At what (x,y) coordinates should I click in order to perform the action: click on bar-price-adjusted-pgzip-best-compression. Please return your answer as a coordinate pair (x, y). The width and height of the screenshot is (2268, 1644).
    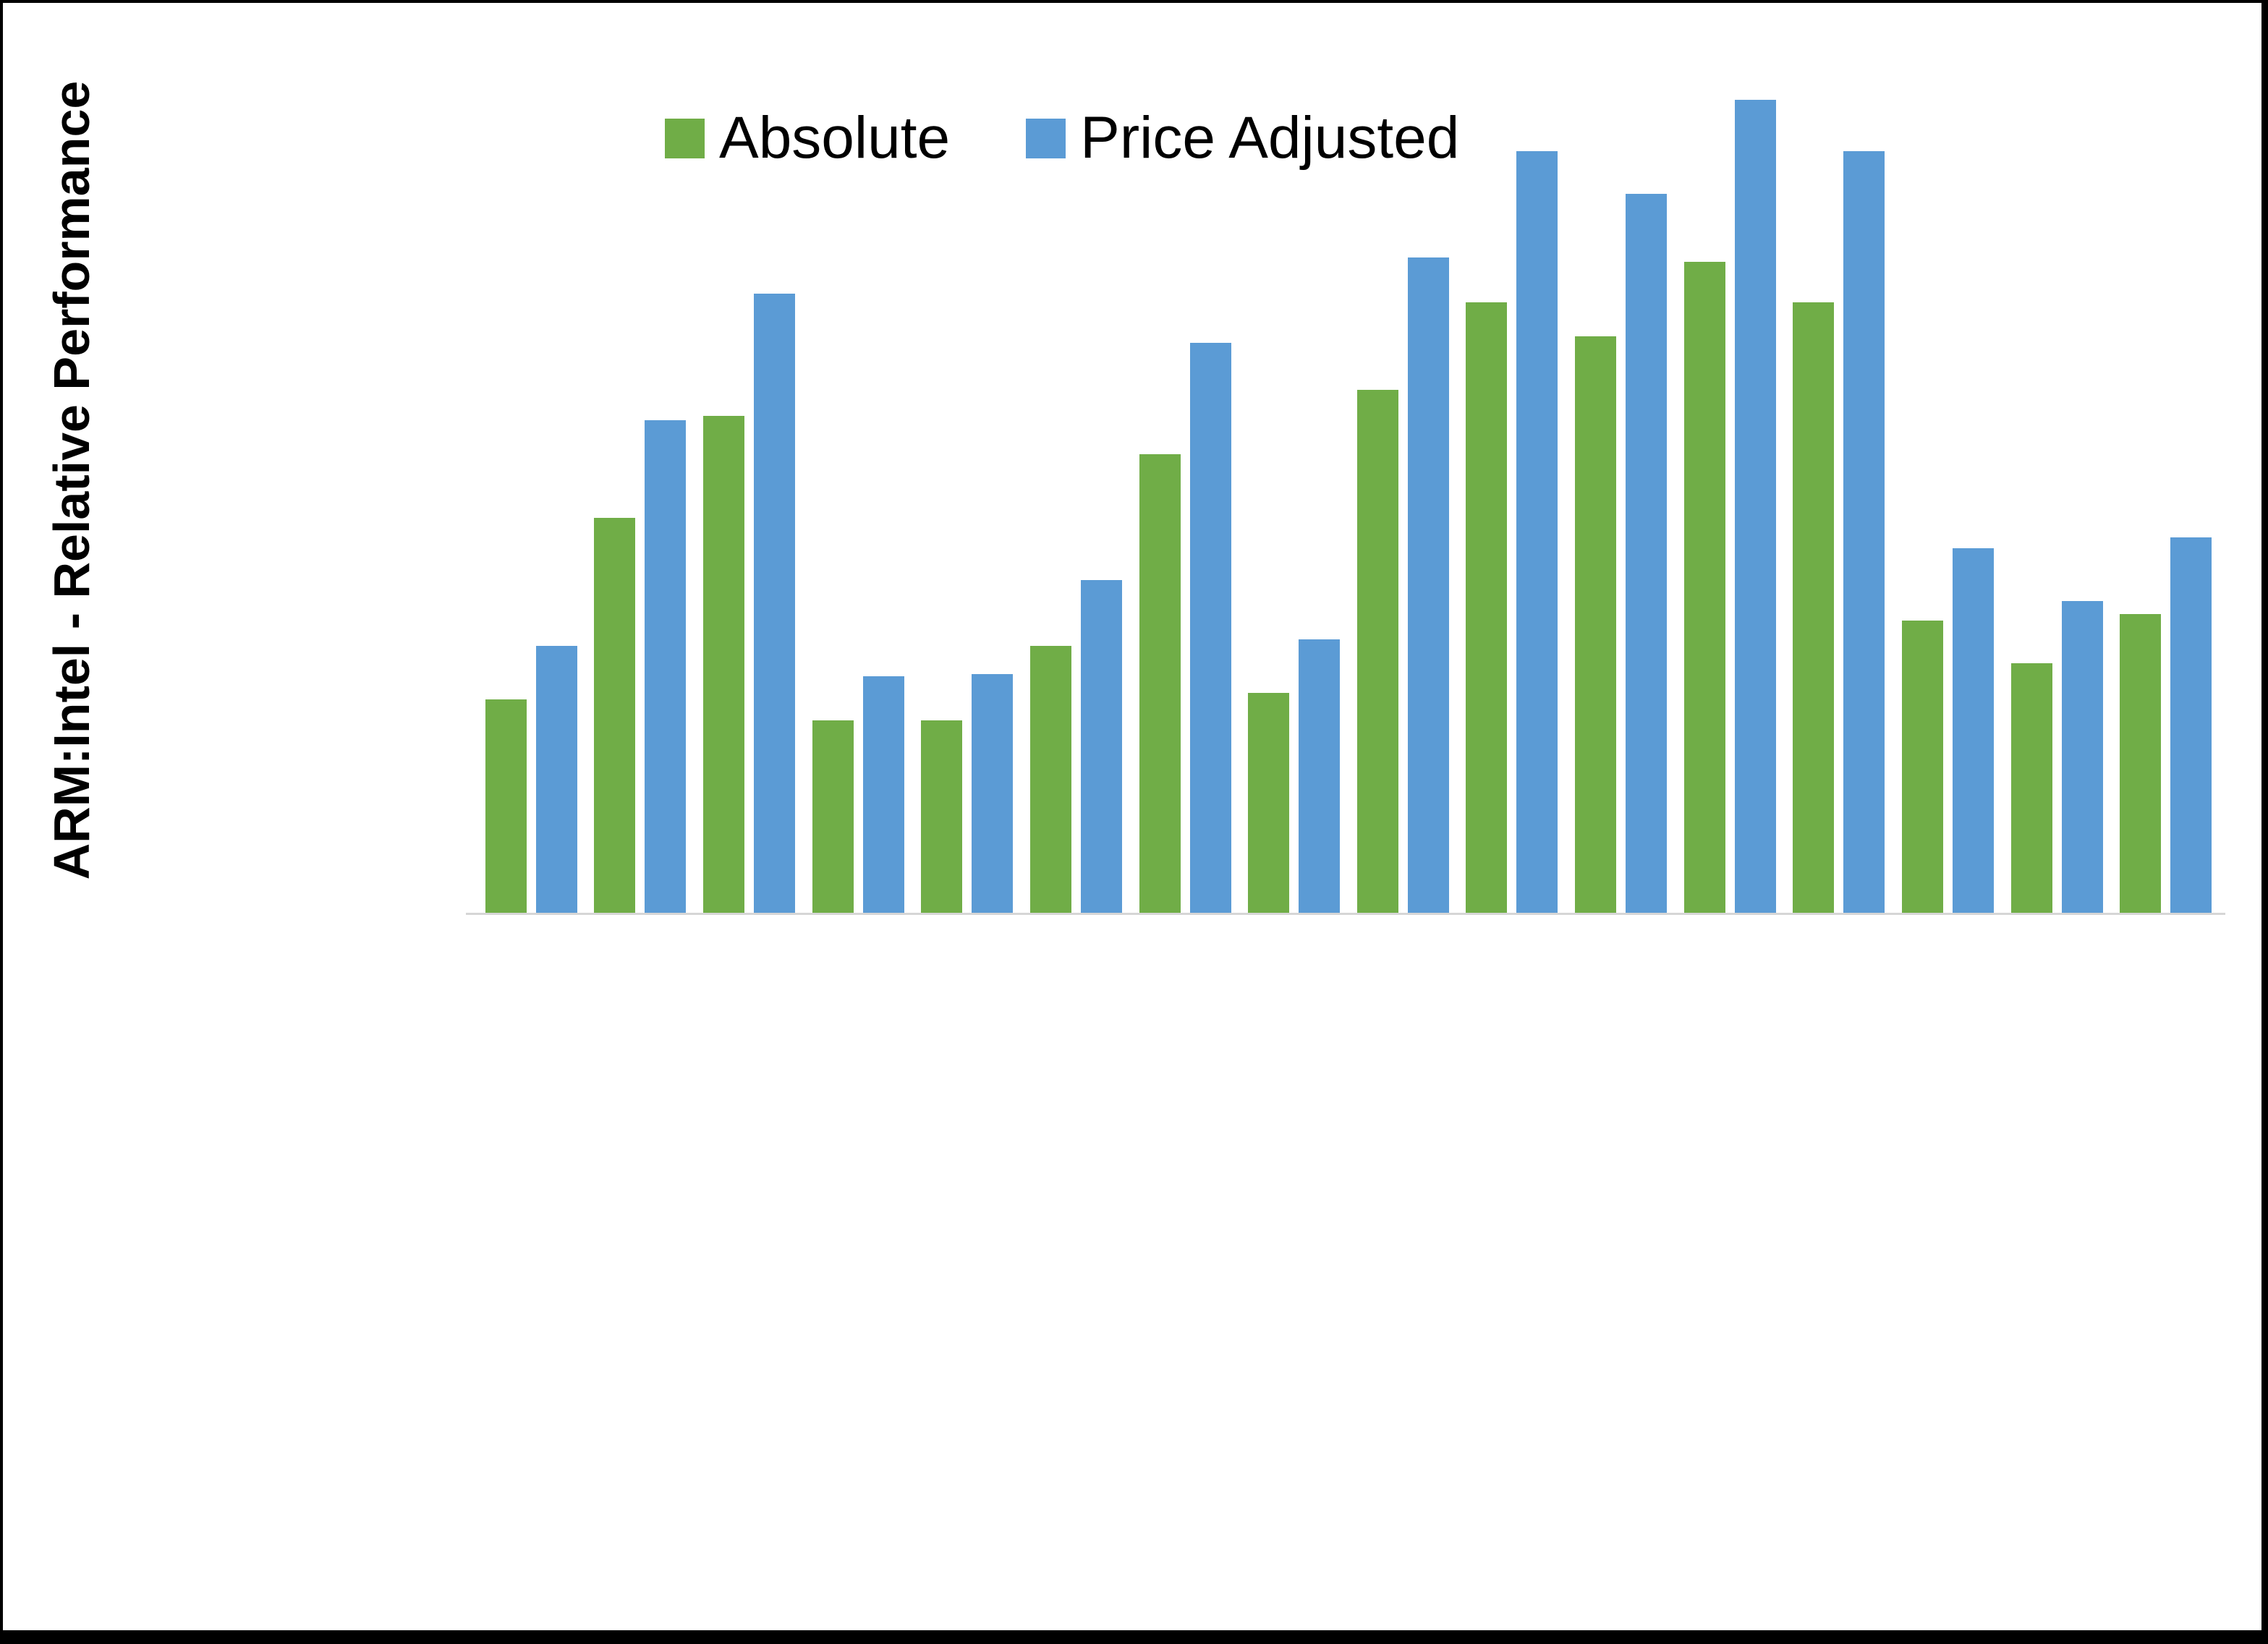
    Looking at the image, I should click on (1320, 776).